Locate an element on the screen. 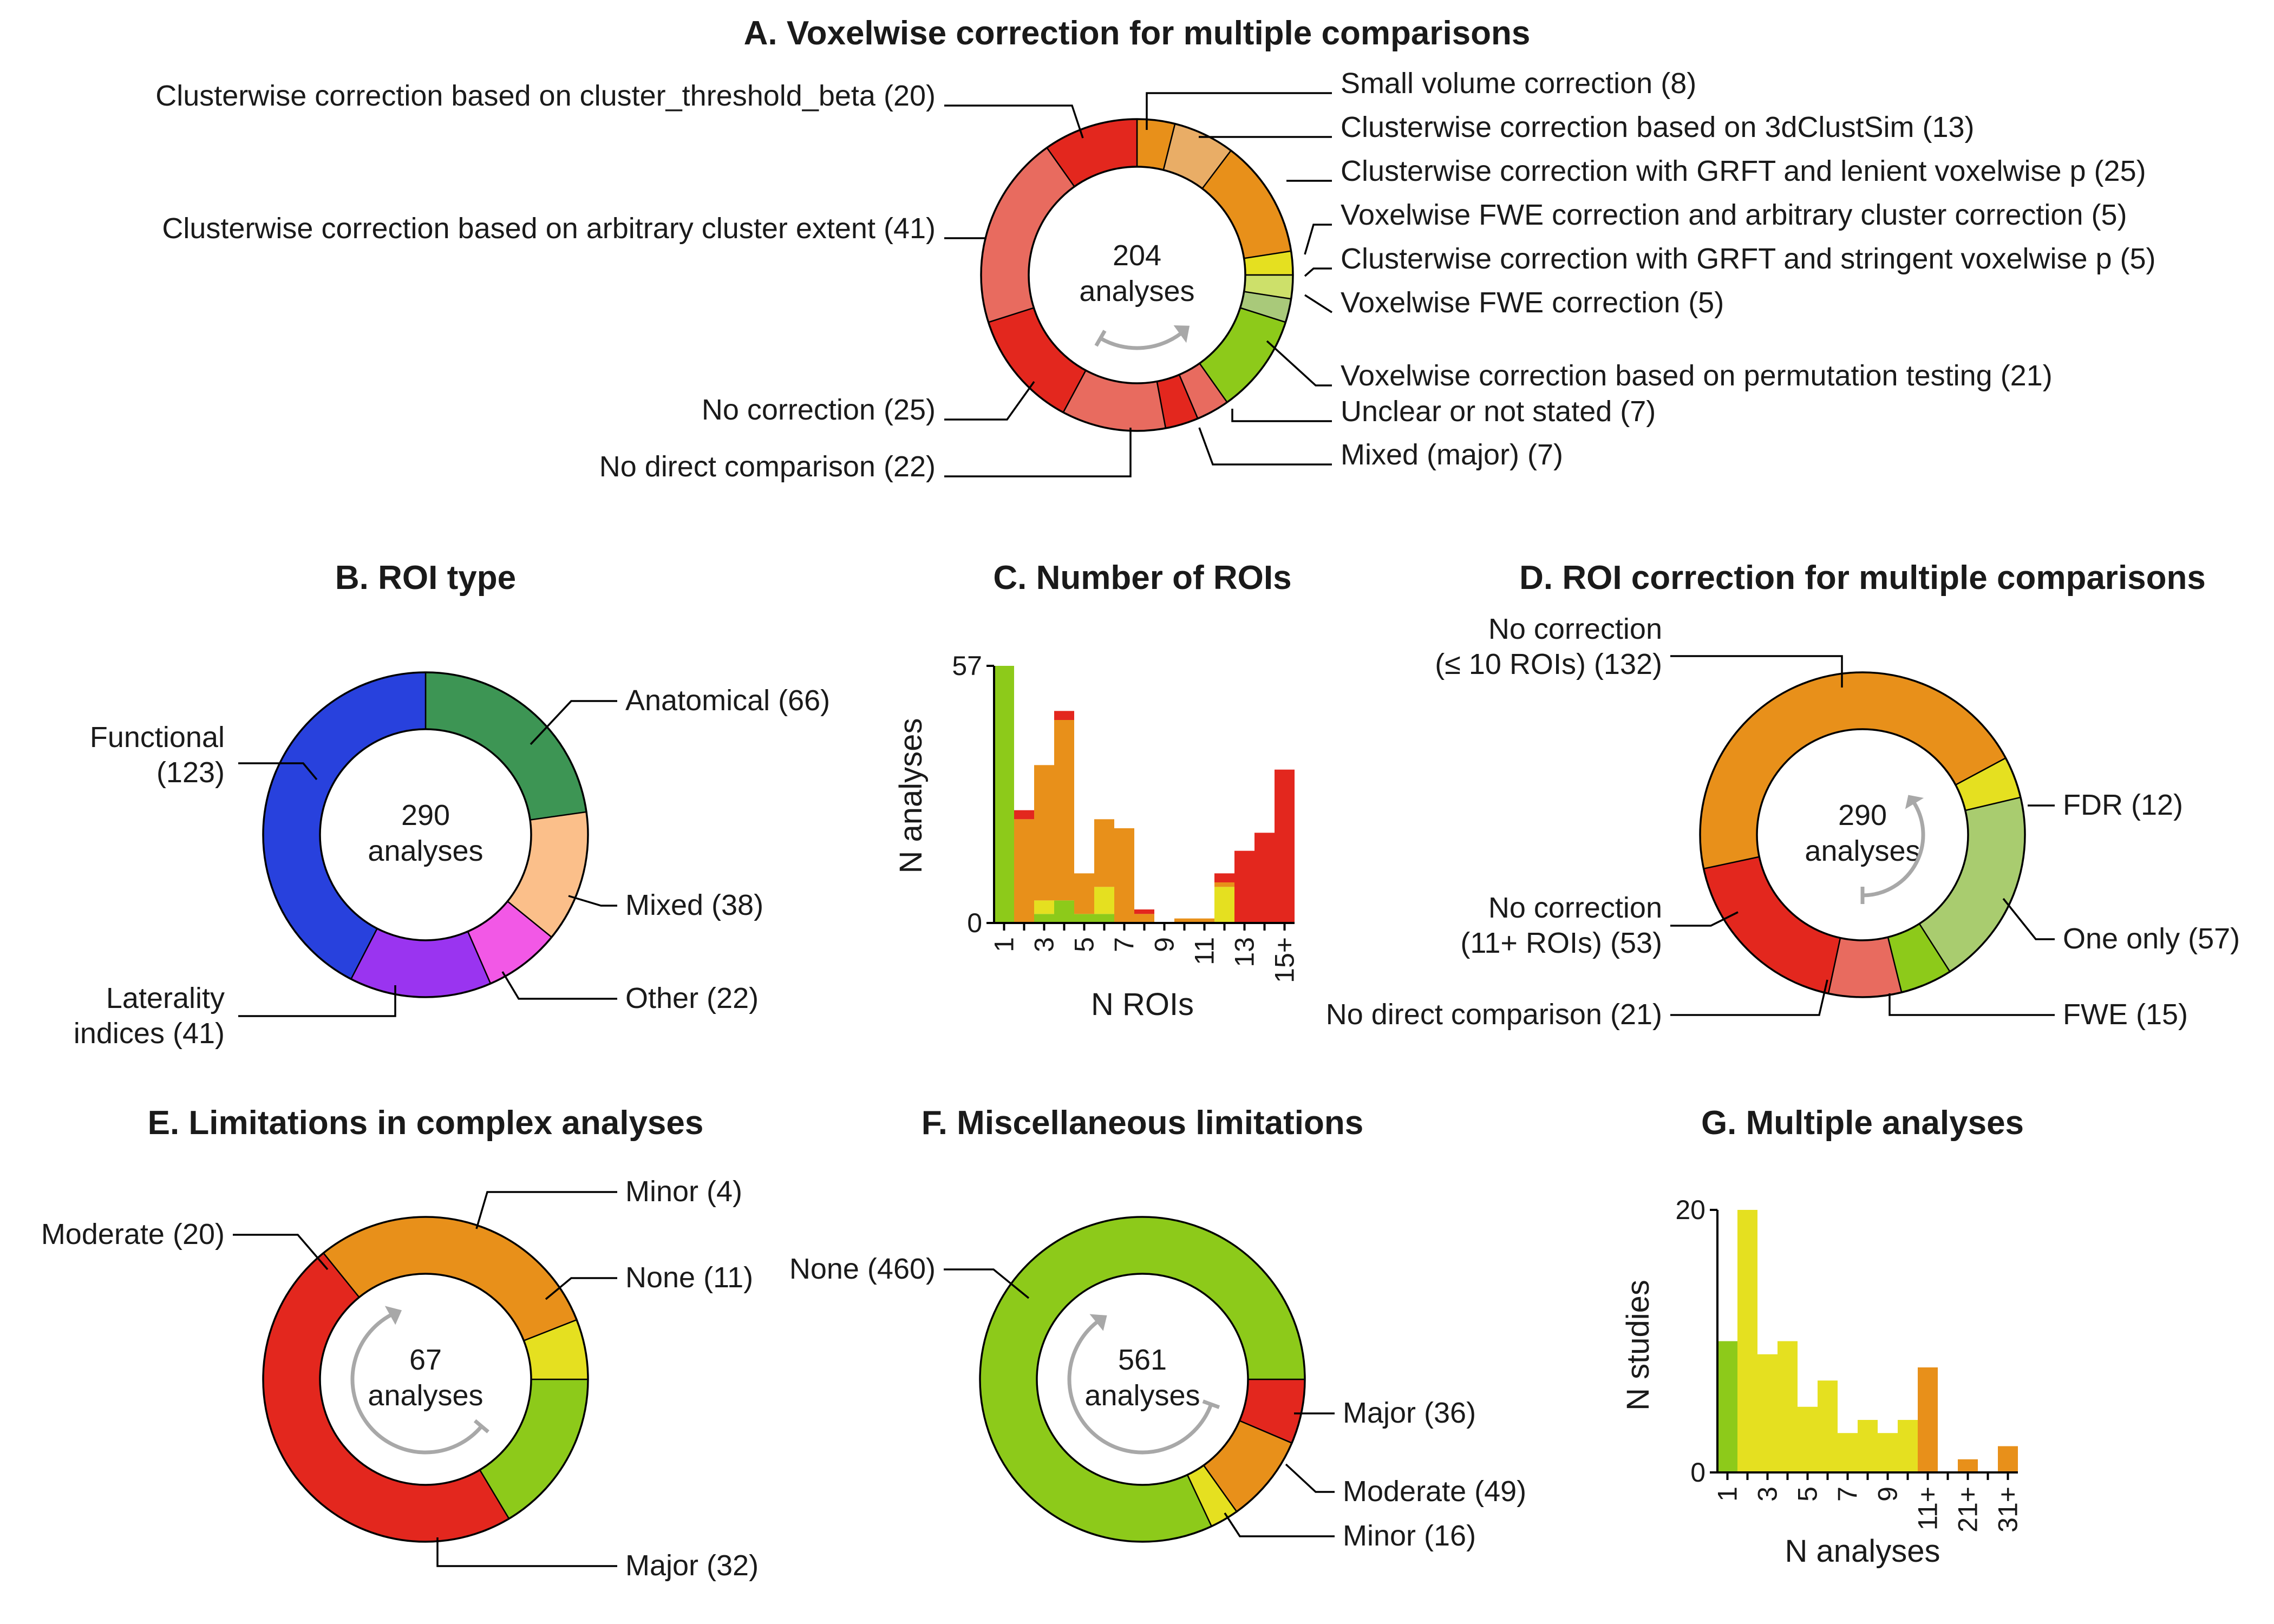  panel-c-xtick-label-8: 9 is located at coordinates (1164, 944).